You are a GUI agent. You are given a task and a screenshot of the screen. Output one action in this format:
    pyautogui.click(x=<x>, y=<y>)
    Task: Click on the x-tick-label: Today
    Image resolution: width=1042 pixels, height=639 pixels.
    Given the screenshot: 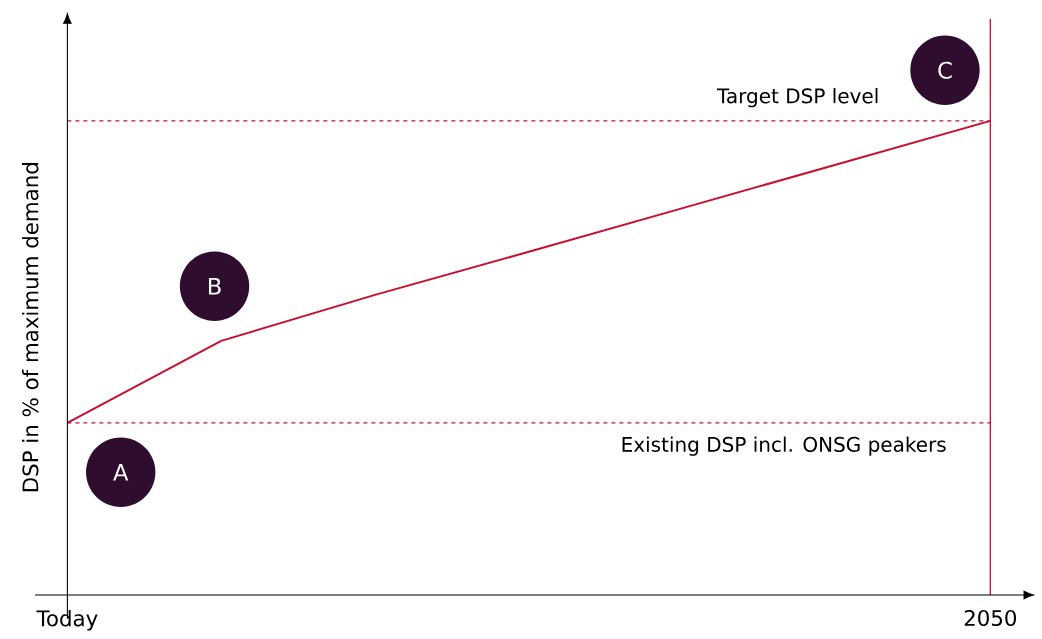 What is the action you would take?
    pyautogui.click(x=67, y=620)
    